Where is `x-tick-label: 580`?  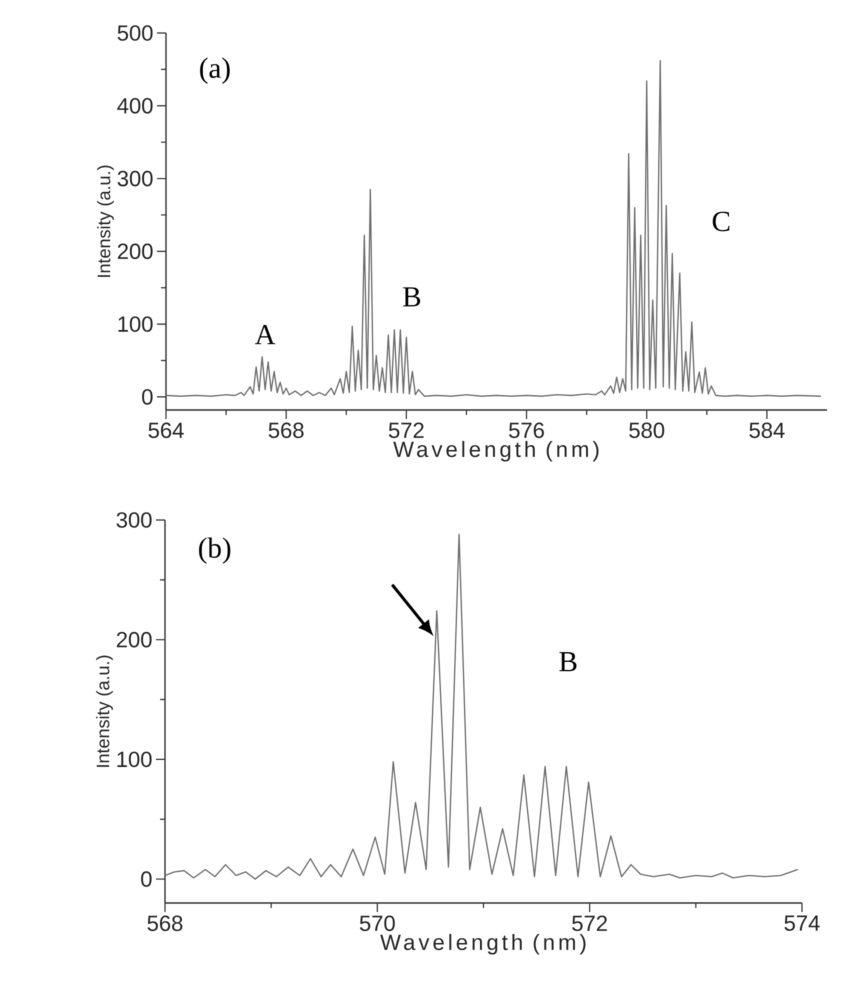 x-tick-label: 580 is located at coordinates (646, 430).